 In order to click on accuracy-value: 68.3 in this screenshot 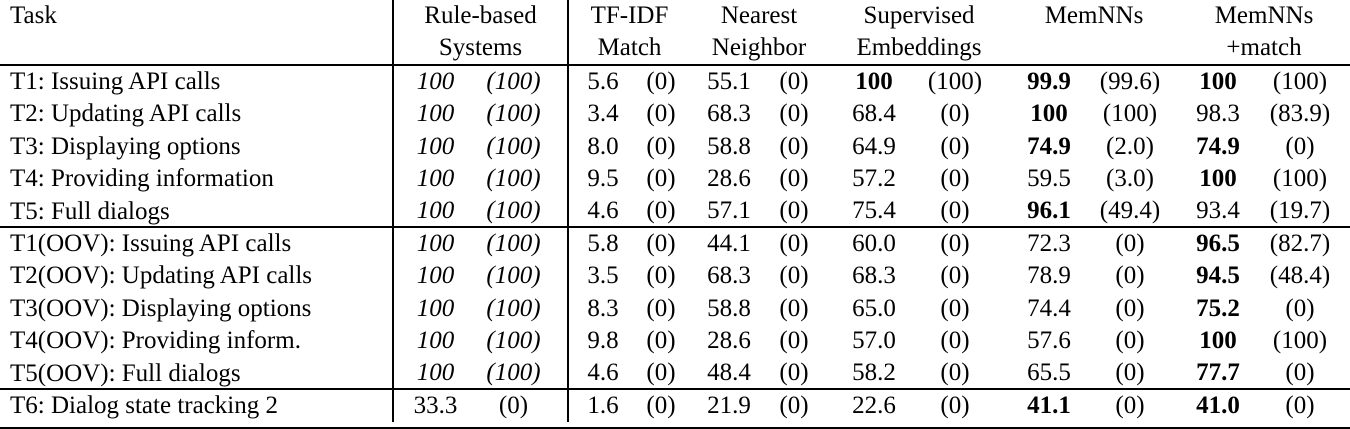, I will do `click(874, 276)`.